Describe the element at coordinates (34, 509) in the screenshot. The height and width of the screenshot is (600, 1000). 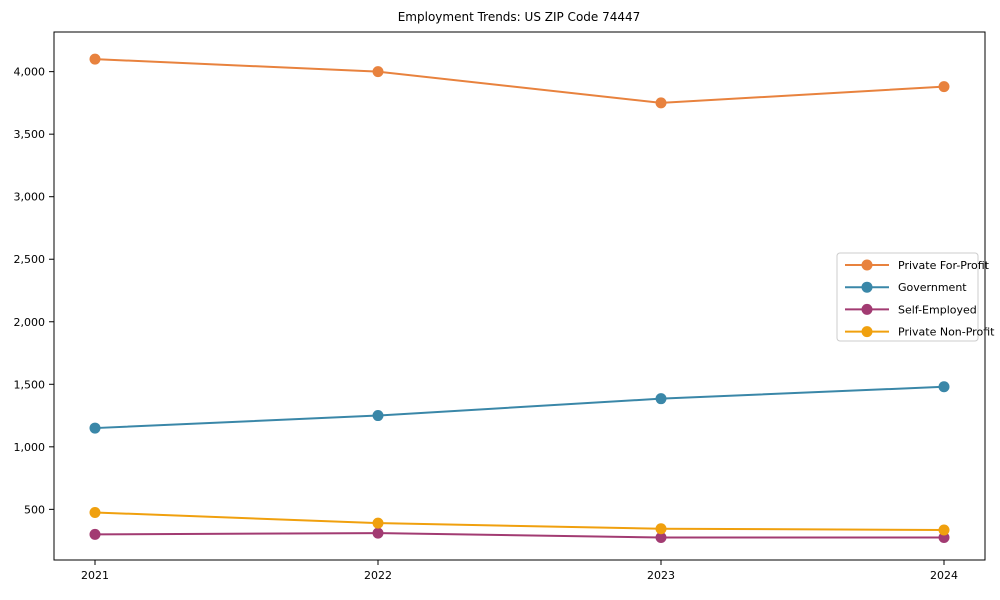
I see `y-tick-label: 500` at that location.